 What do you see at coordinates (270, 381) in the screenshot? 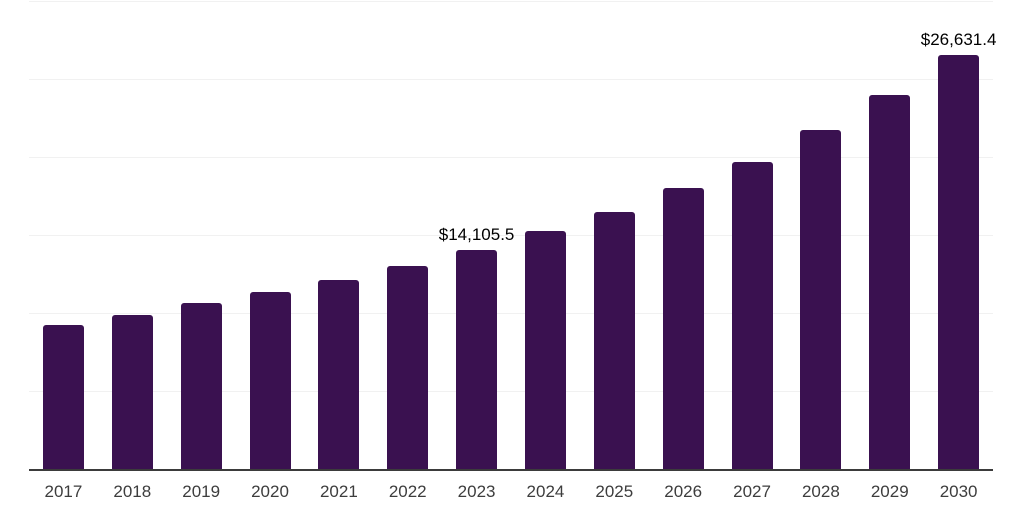
I see `bar-2020` at bounding box center [270, 381].